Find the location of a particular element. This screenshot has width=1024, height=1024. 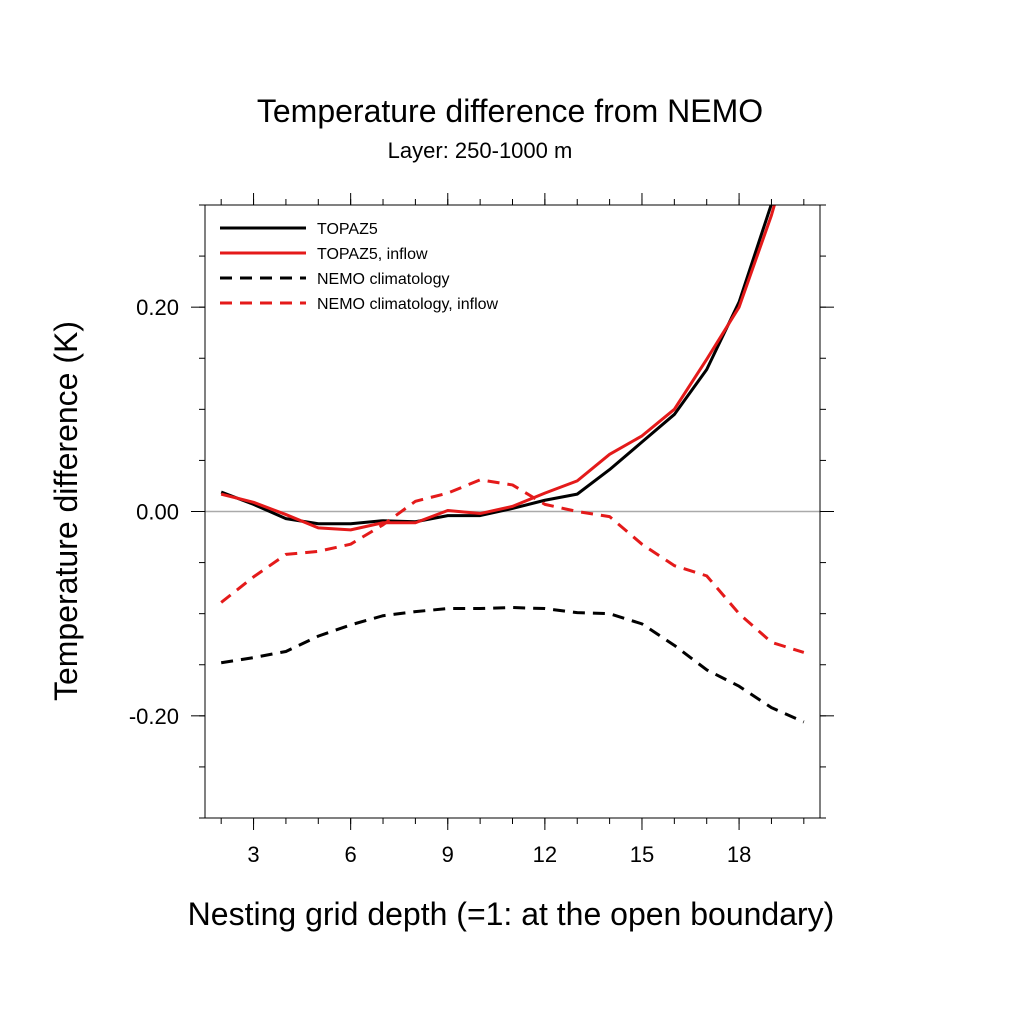

x-tick-label: 6 is located at coordinates (351, 854).